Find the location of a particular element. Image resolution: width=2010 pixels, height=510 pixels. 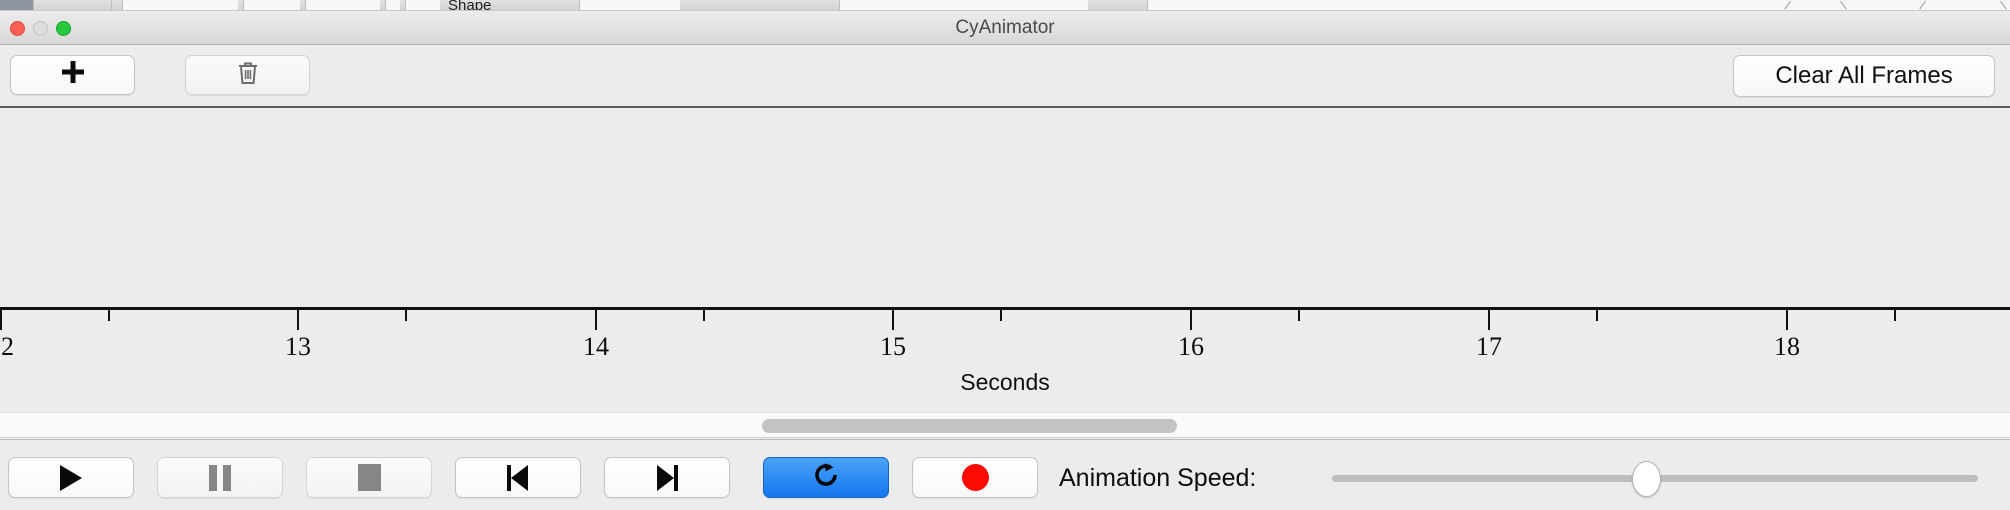

skip-next-icon is located at coordinates (667, 477).